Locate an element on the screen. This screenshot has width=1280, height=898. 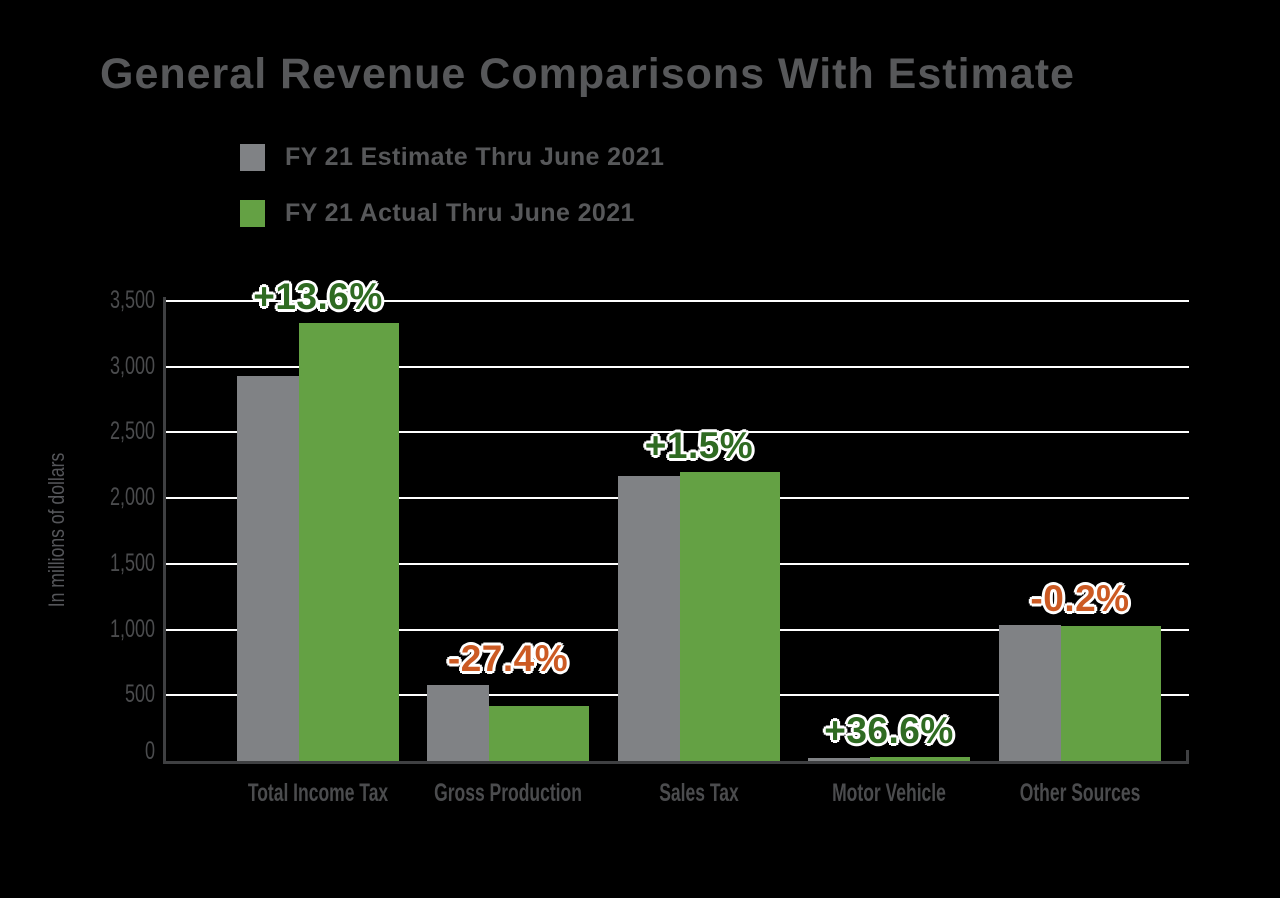
pct-label: -0.2% is located at coordinates (1080, 598).